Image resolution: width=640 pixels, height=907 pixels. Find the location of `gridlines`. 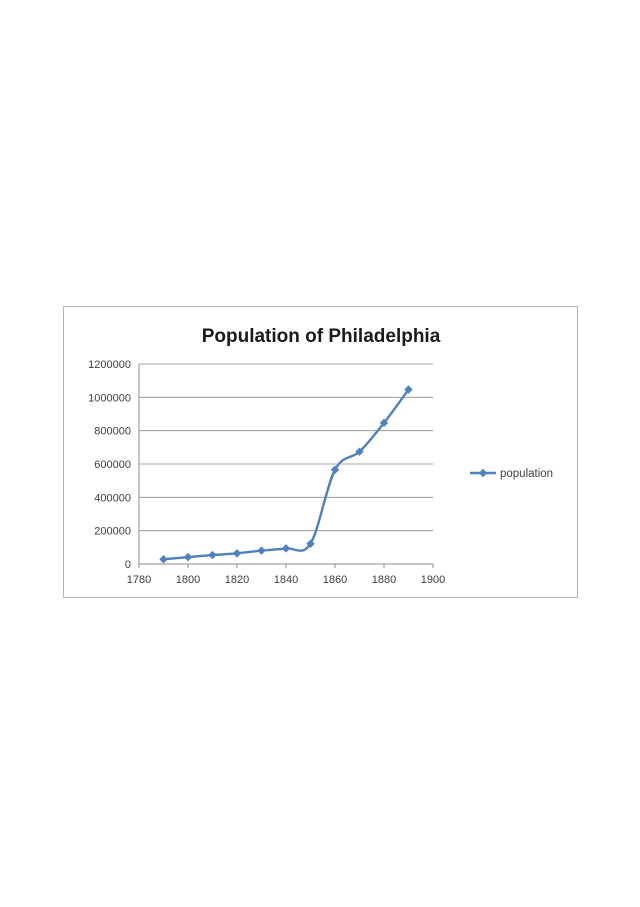

gridlines is located at coordinates (286, 447).